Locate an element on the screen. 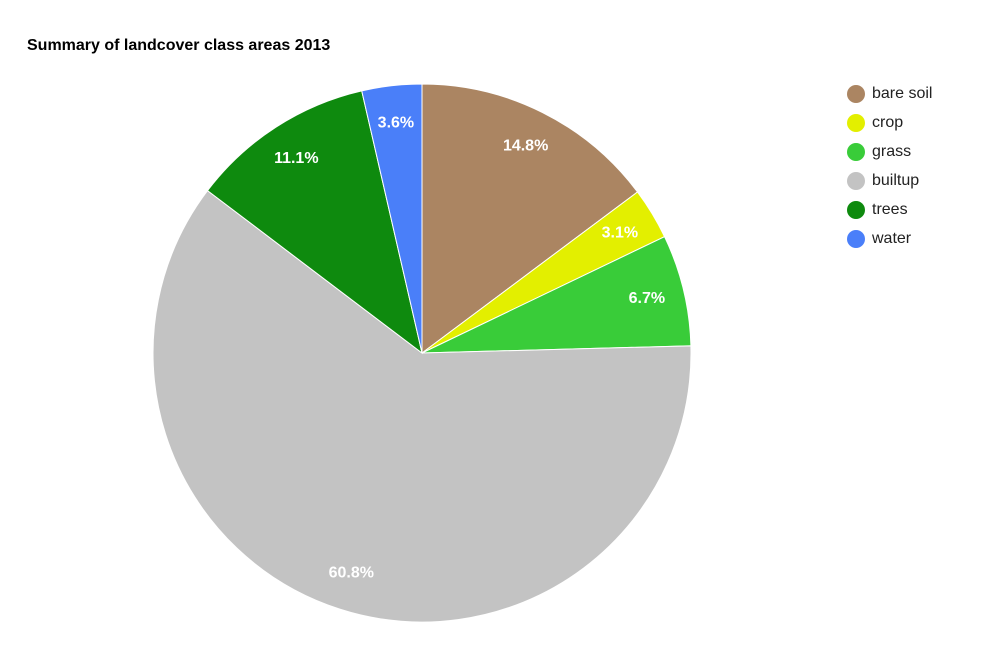 The width and height of the screenshot is (983, 648). legend-label: crop is located at coordinates (887, 122).